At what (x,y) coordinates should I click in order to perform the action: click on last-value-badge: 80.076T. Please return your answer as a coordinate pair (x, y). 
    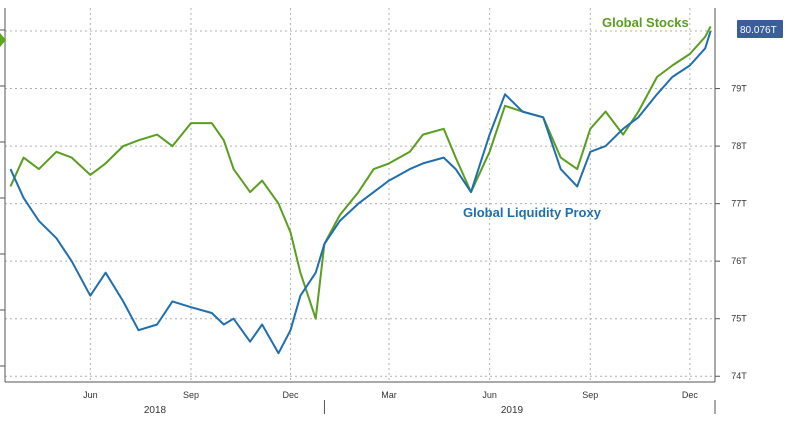
    Looking at the image, I should click on (760, 29).